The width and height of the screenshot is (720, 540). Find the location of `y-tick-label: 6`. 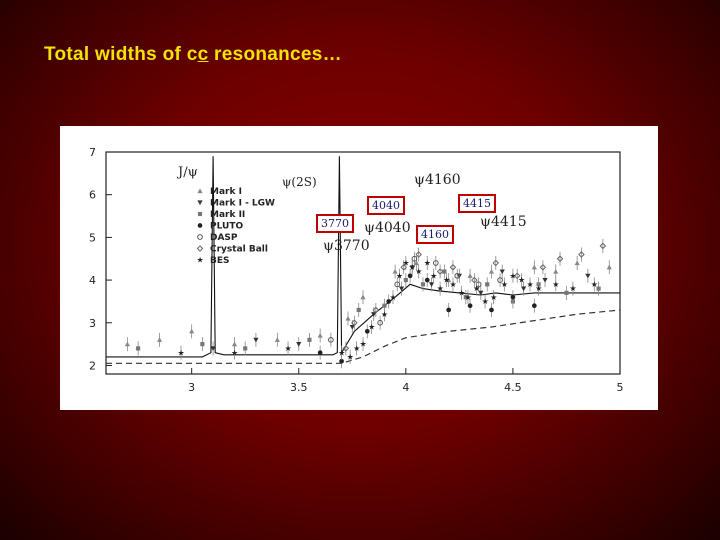

y-tick-label: 6 is located at coordinates (92, 195).